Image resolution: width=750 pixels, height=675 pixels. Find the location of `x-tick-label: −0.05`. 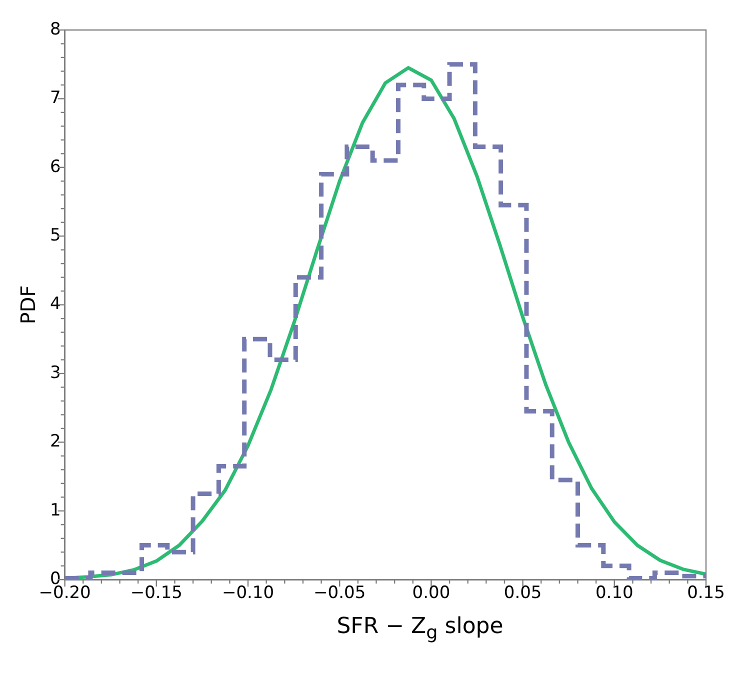

x-tick-label: −0.05 is located at coordinates (340, 593).